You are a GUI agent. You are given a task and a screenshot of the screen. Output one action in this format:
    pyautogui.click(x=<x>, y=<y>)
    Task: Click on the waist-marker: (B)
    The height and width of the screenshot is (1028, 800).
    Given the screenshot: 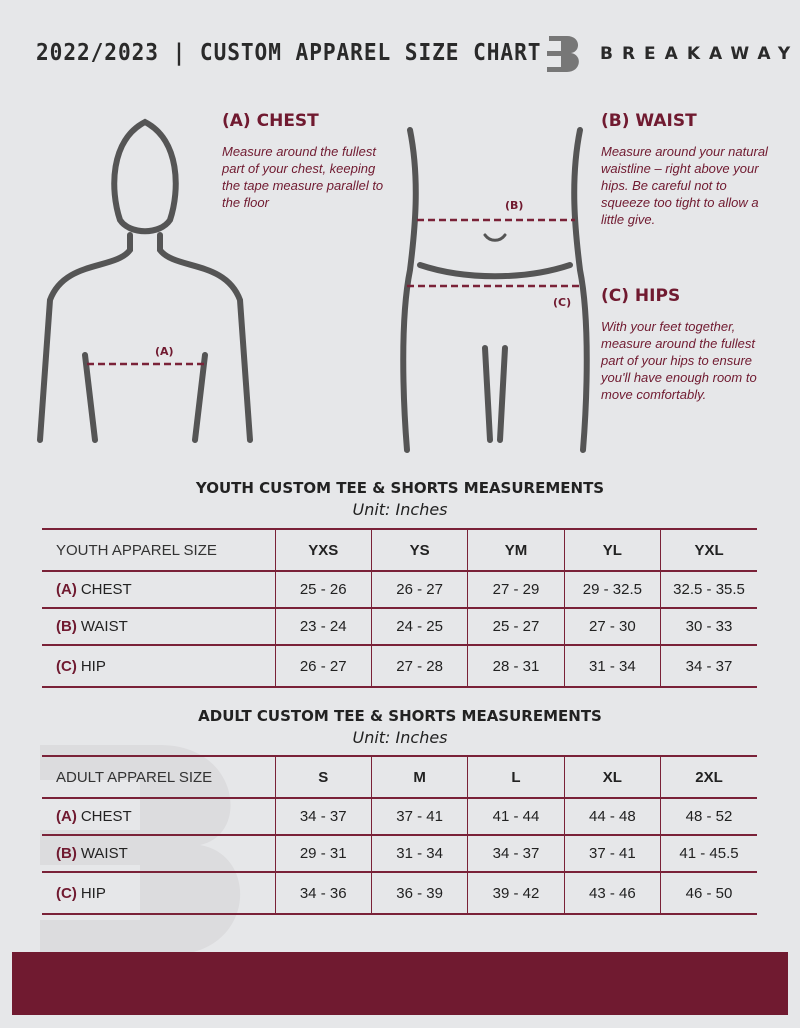 What is the action you would take?
    pyautogui.click(x=514, y=205)
    